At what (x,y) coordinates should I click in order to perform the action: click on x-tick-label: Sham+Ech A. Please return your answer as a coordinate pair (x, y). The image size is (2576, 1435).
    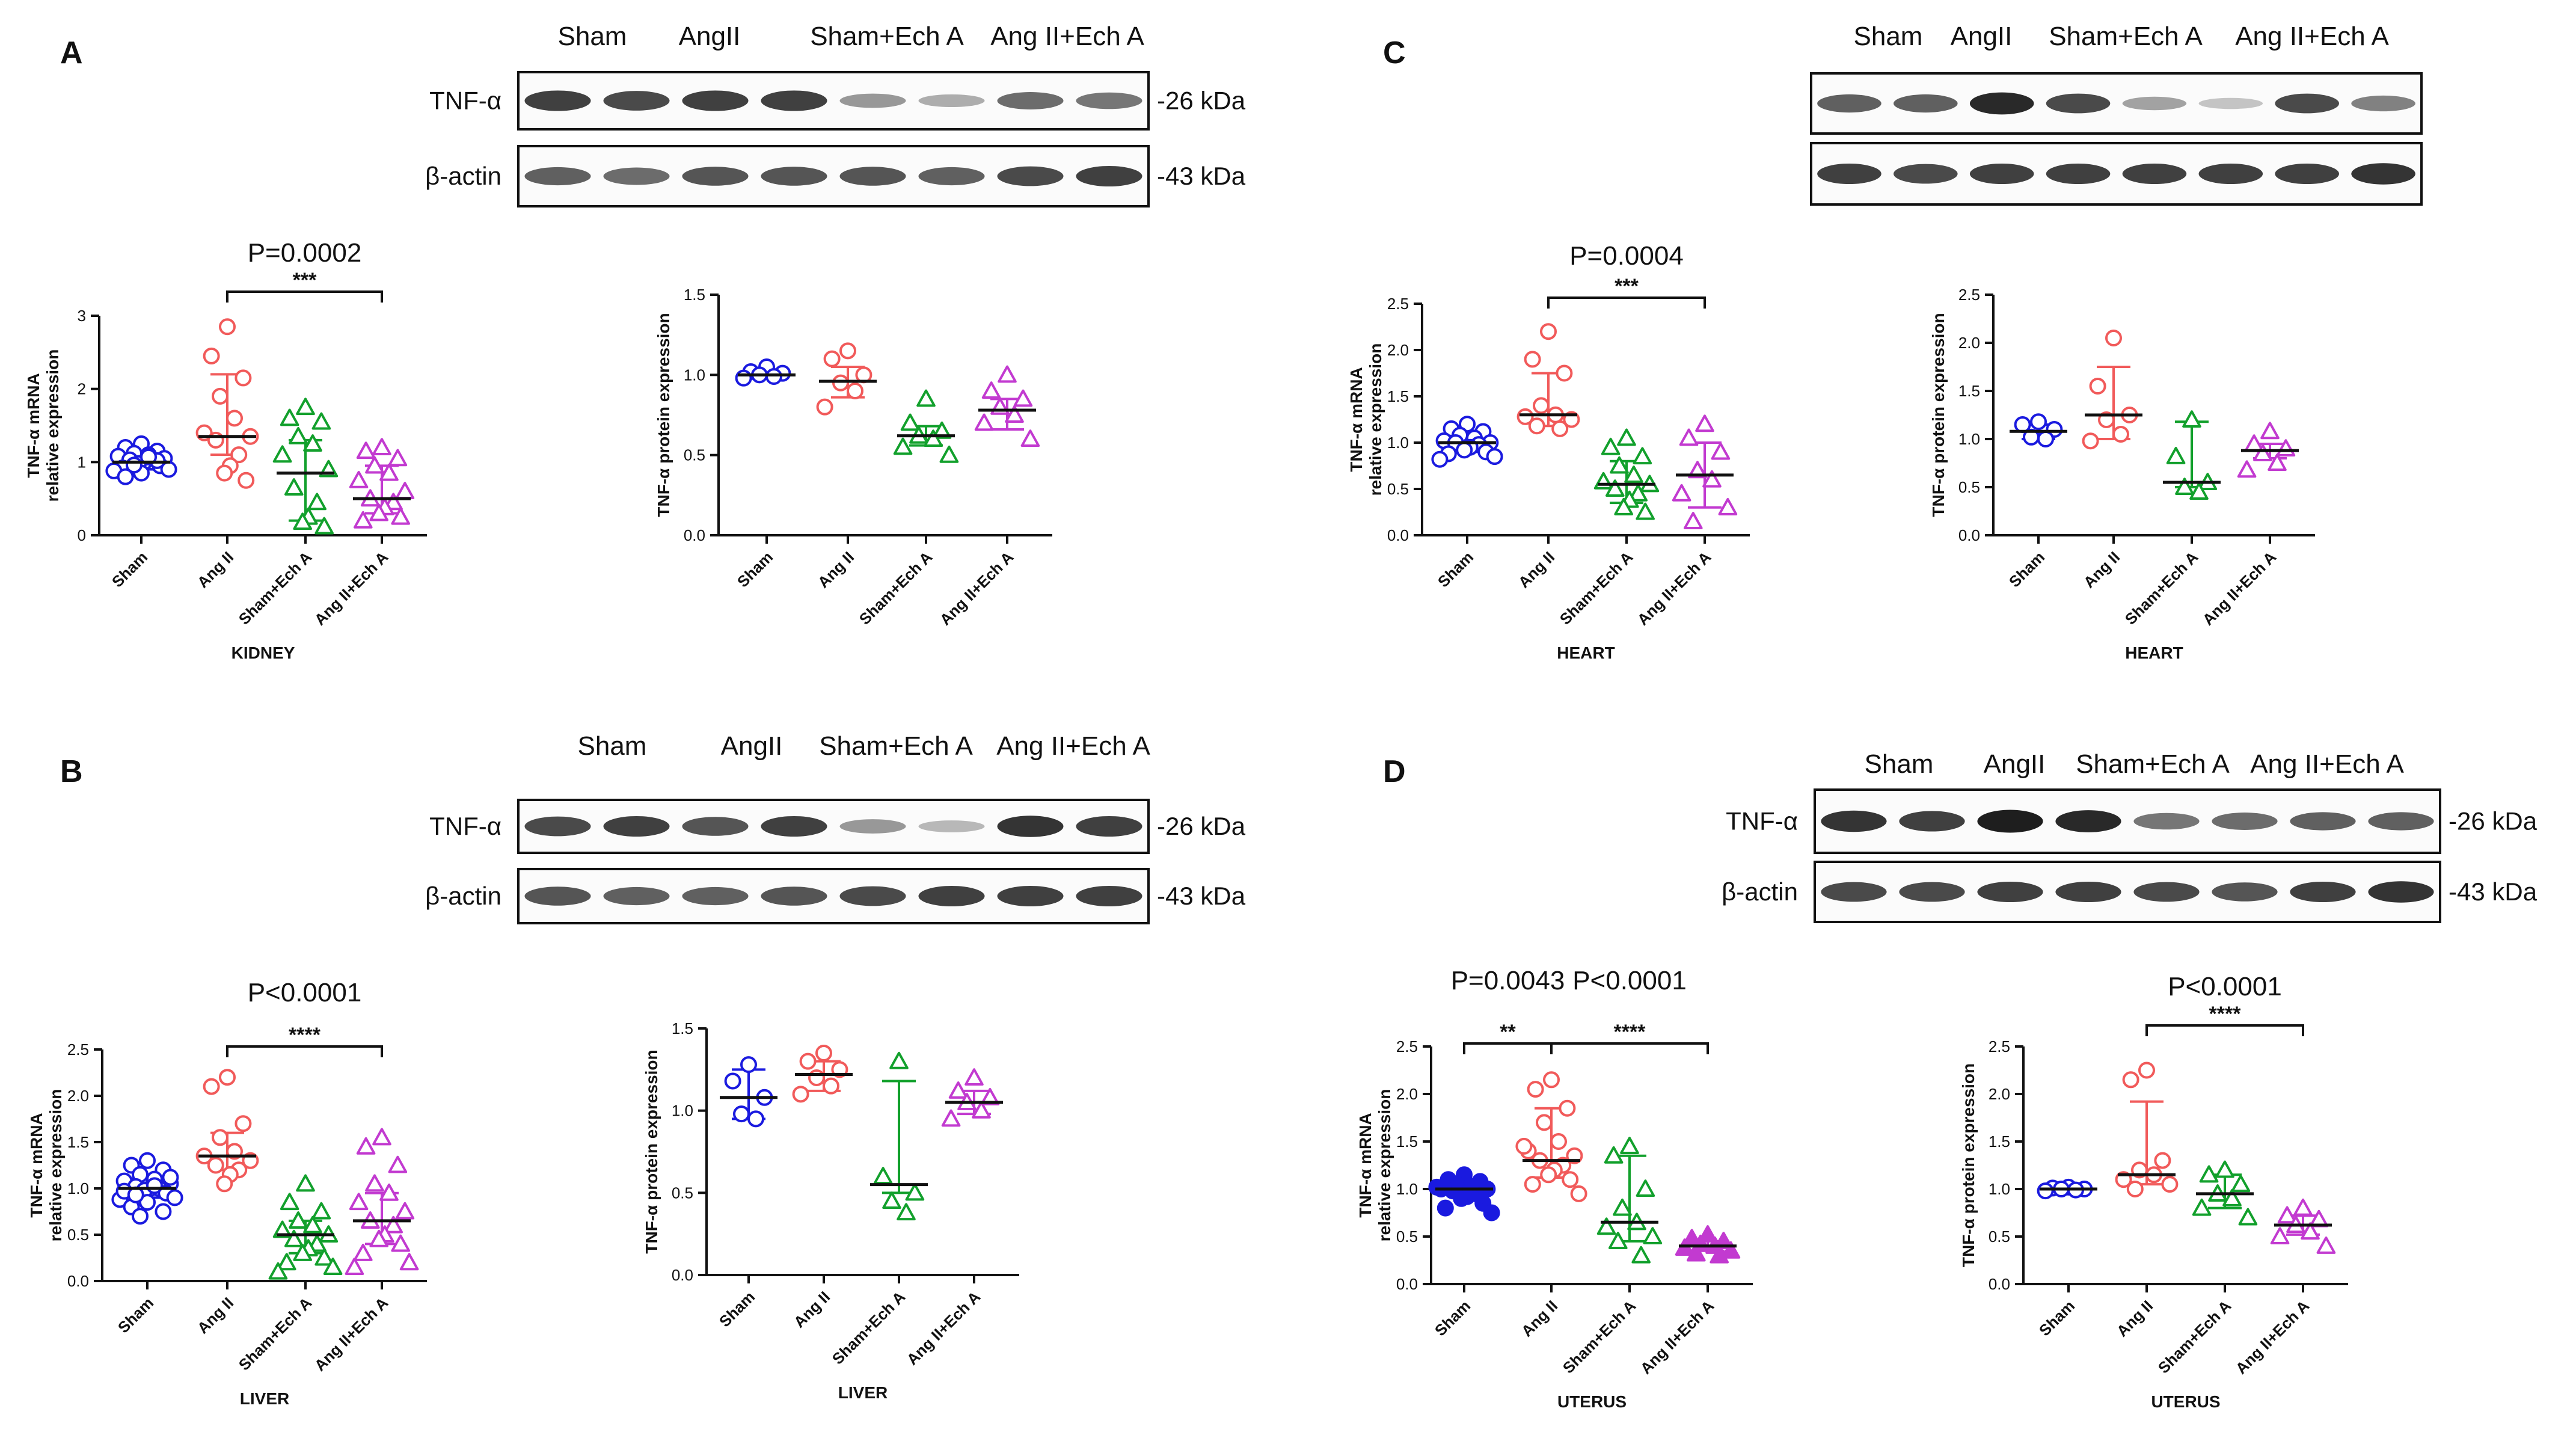
    Looking at the image, I should click on (869, 1328).